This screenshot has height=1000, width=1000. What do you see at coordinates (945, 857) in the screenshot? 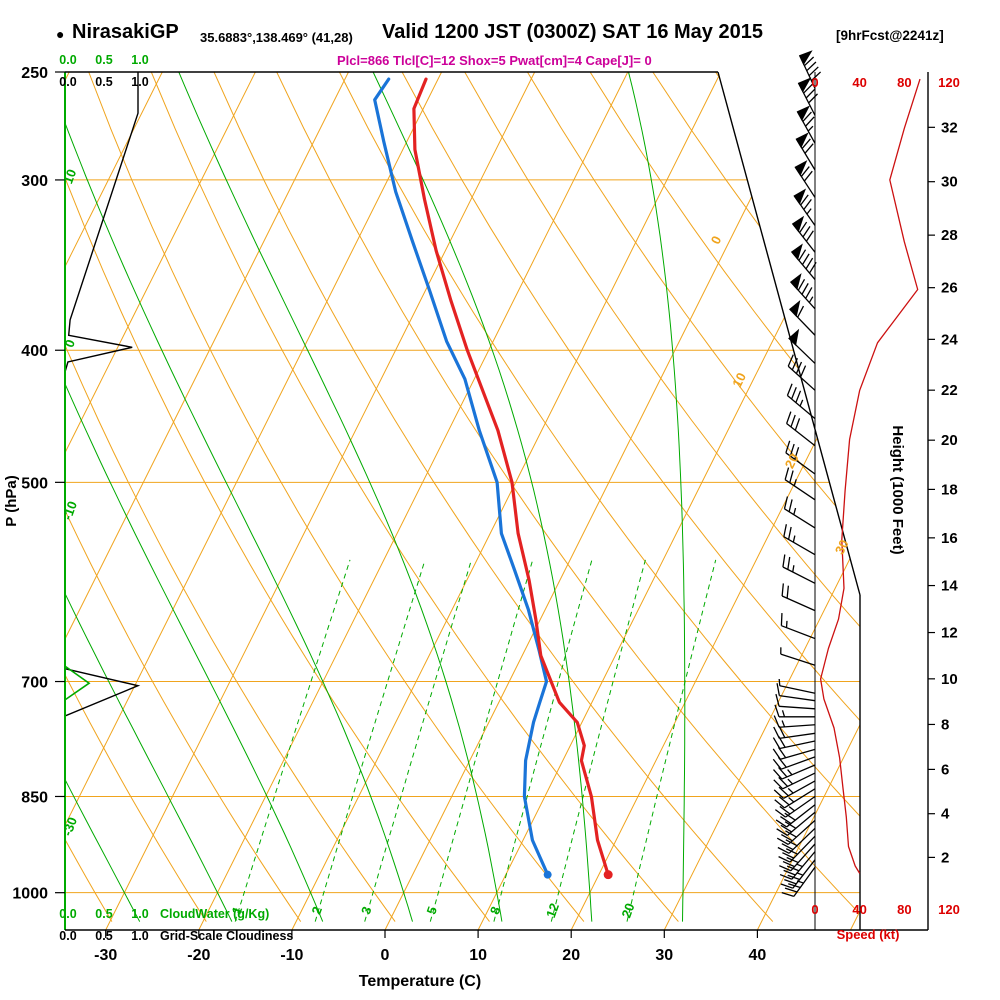
I see `height-tick-label: 2` at bounding box center [945, 857].